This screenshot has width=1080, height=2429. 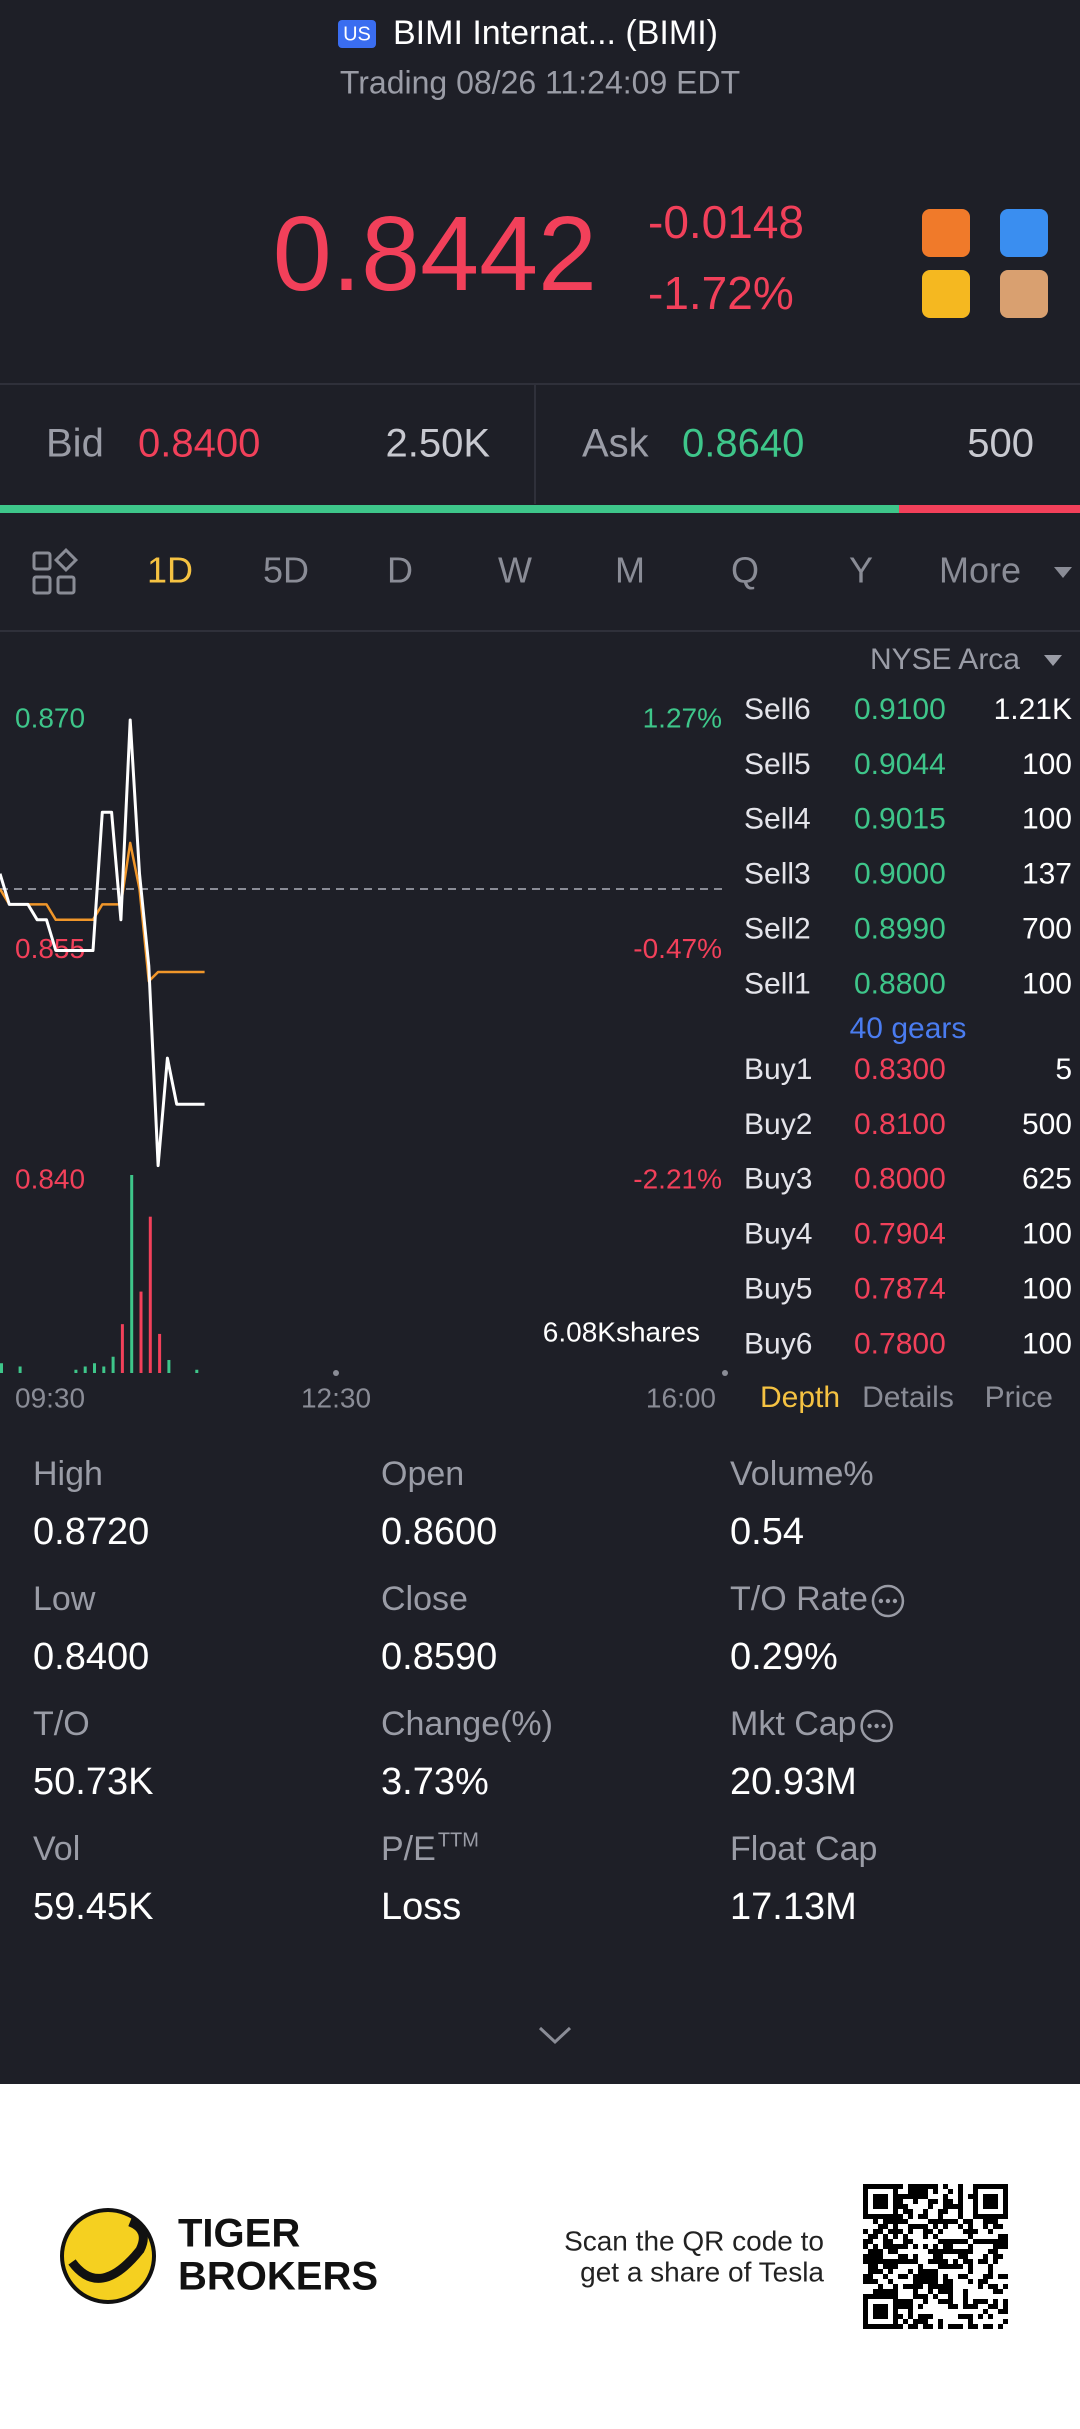 I want to click on stat-value: 20.93M, so click(x=793, y=1782).